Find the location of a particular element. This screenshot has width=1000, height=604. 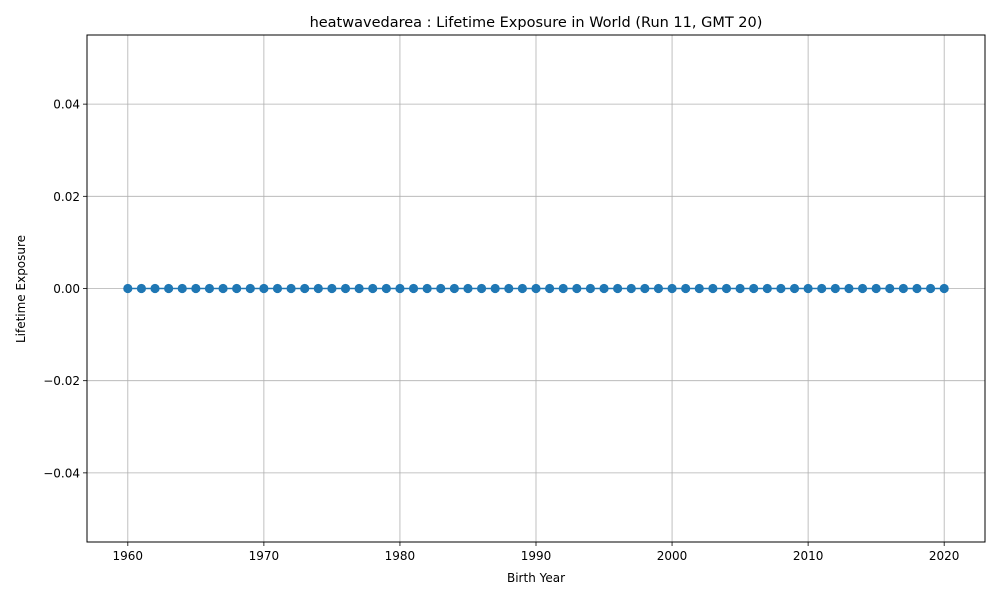

y-tick-label: 0.02 is located at coordinates (66, 197).